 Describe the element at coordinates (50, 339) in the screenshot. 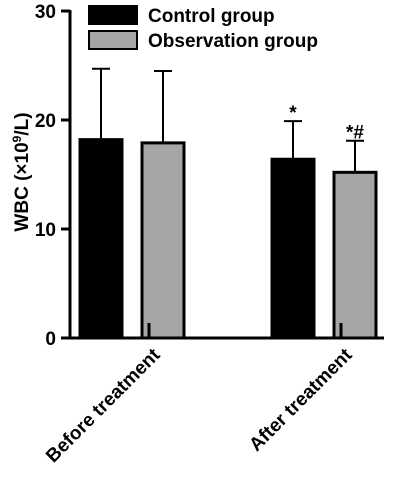

I see `y-tick-label: 0` at that location.